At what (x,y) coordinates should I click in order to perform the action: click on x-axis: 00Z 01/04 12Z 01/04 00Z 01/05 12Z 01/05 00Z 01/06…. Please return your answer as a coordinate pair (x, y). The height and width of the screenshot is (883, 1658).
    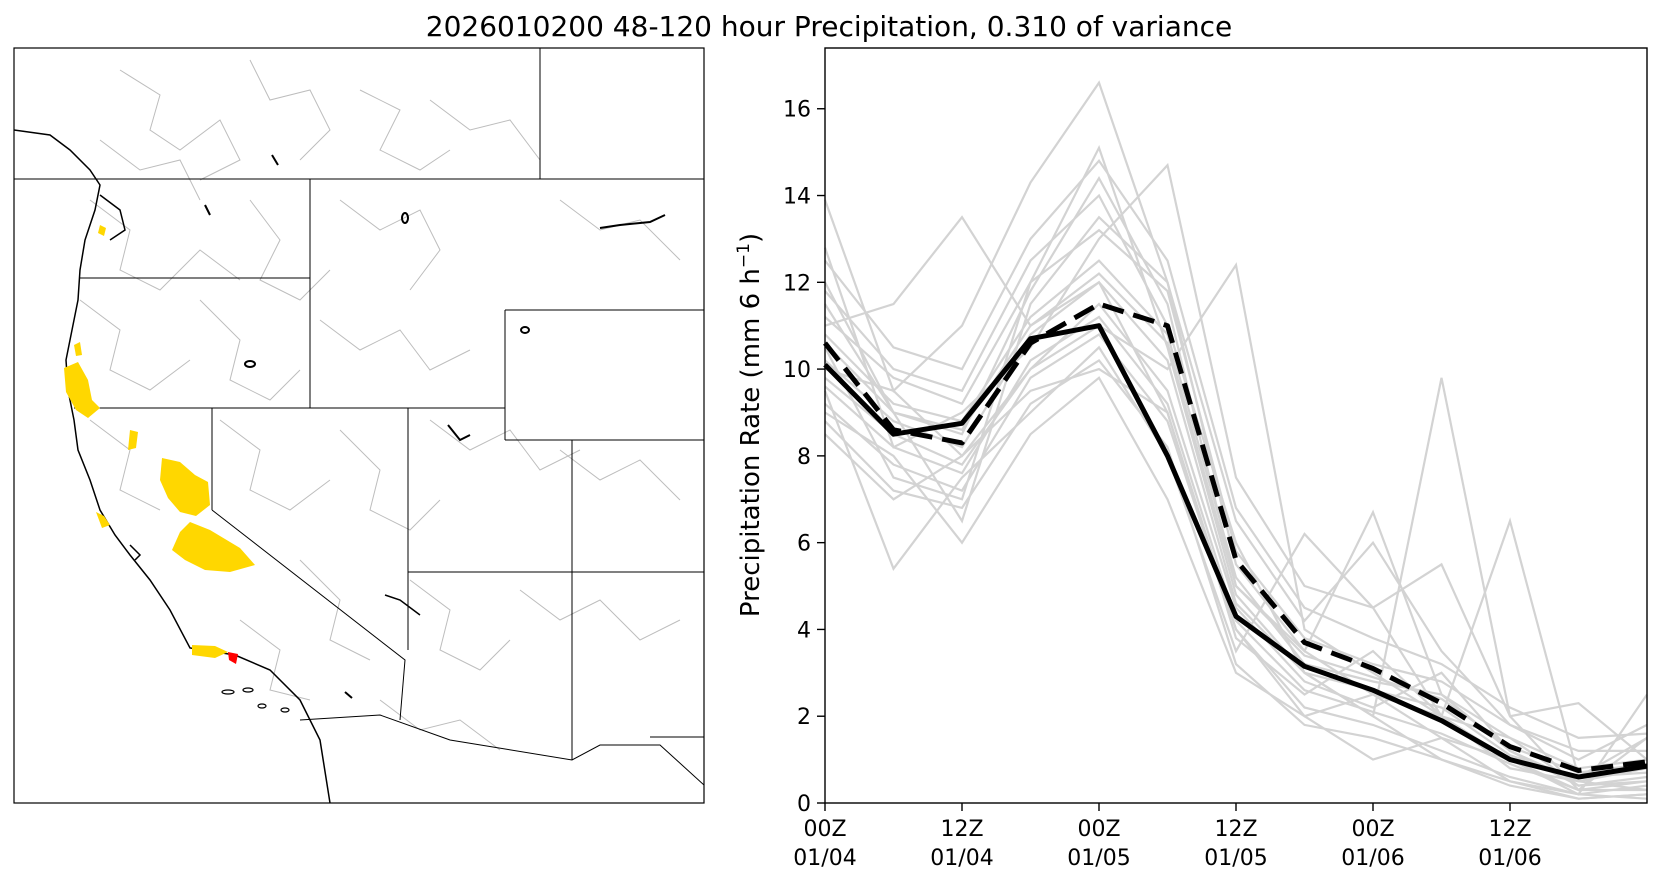
    Looking at the image, I should click on (1167, 837).